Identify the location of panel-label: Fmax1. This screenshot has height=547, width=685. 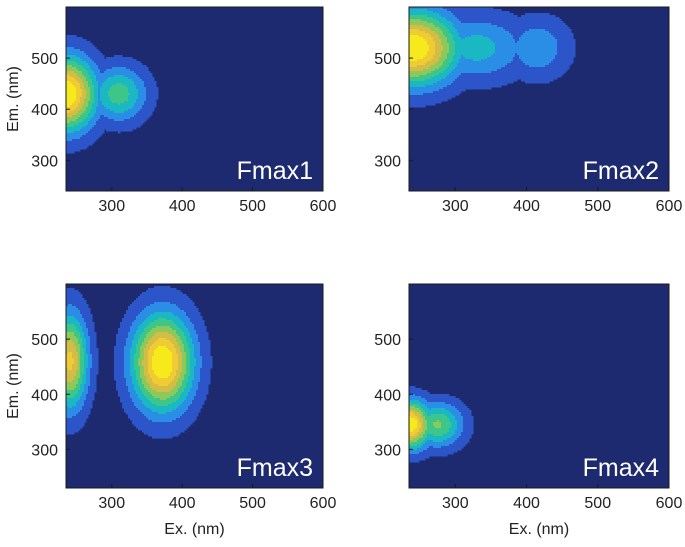
(275, 171).